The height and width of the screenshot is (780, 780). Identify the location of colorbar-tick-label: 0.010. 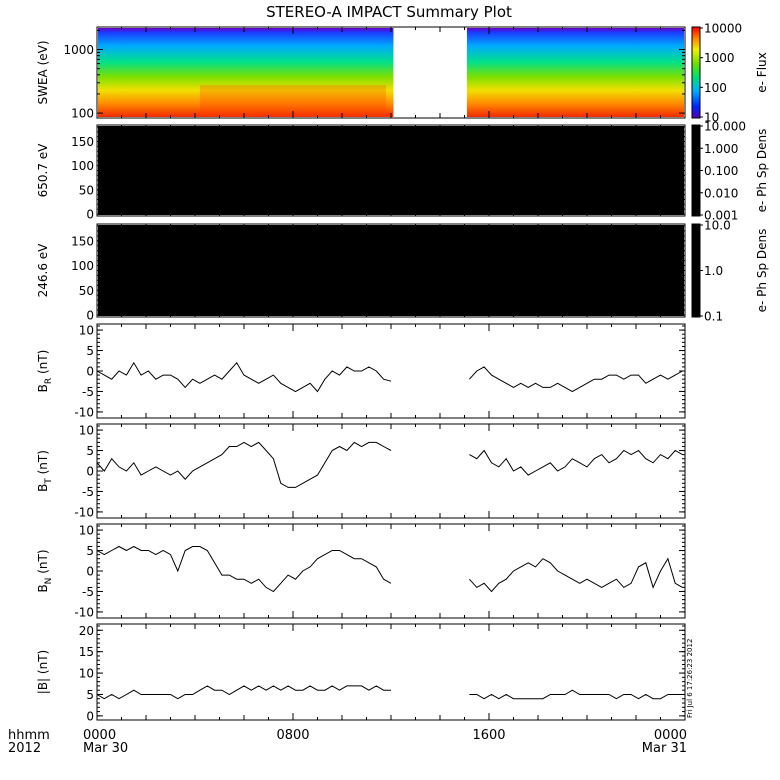
(721, 193).